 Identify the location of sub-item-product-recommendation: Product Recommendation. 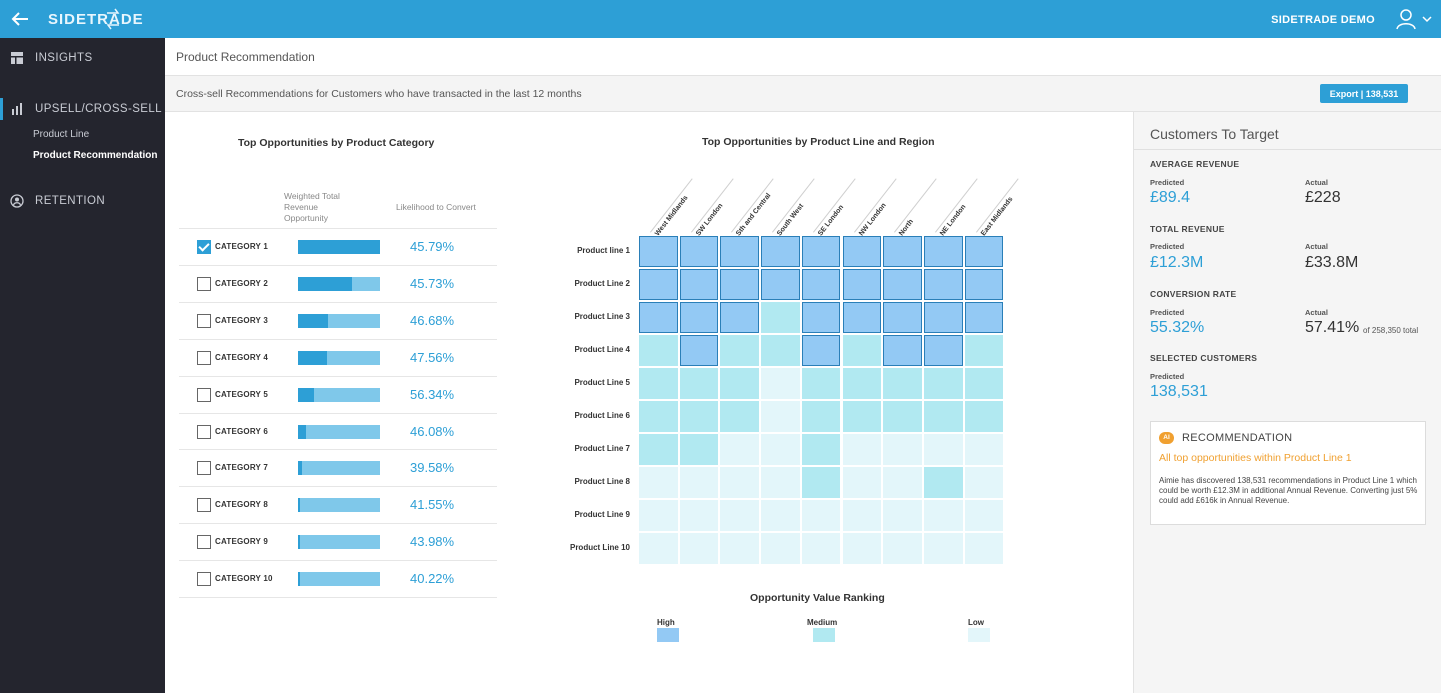
(95, 155).